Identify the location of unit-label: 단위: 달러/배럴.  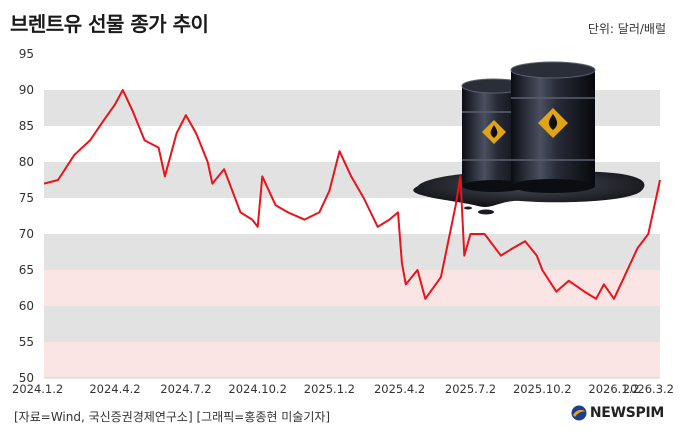
(626, 29).